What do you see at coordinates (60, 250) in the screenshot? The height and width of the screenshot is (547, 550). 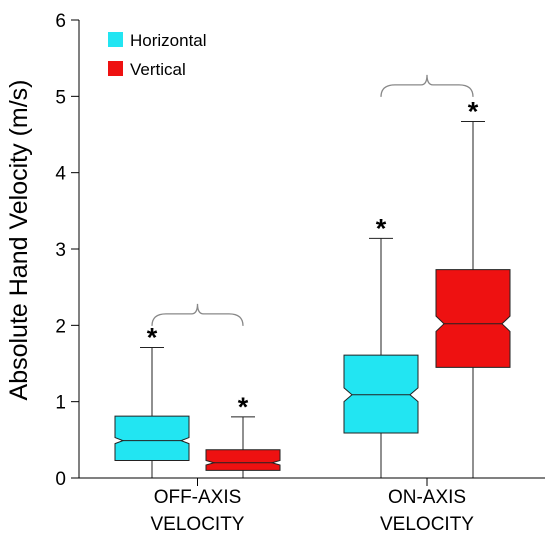 I see `y-tick-label-3: 3` at bounding box center [60, 250].